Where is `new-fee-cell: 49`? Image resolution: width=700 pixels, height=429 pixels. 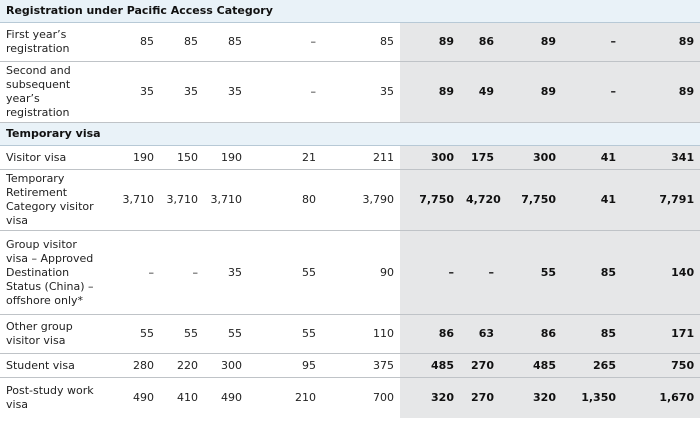
new-fee-cell: 49 is located at coordinates (480, 92).